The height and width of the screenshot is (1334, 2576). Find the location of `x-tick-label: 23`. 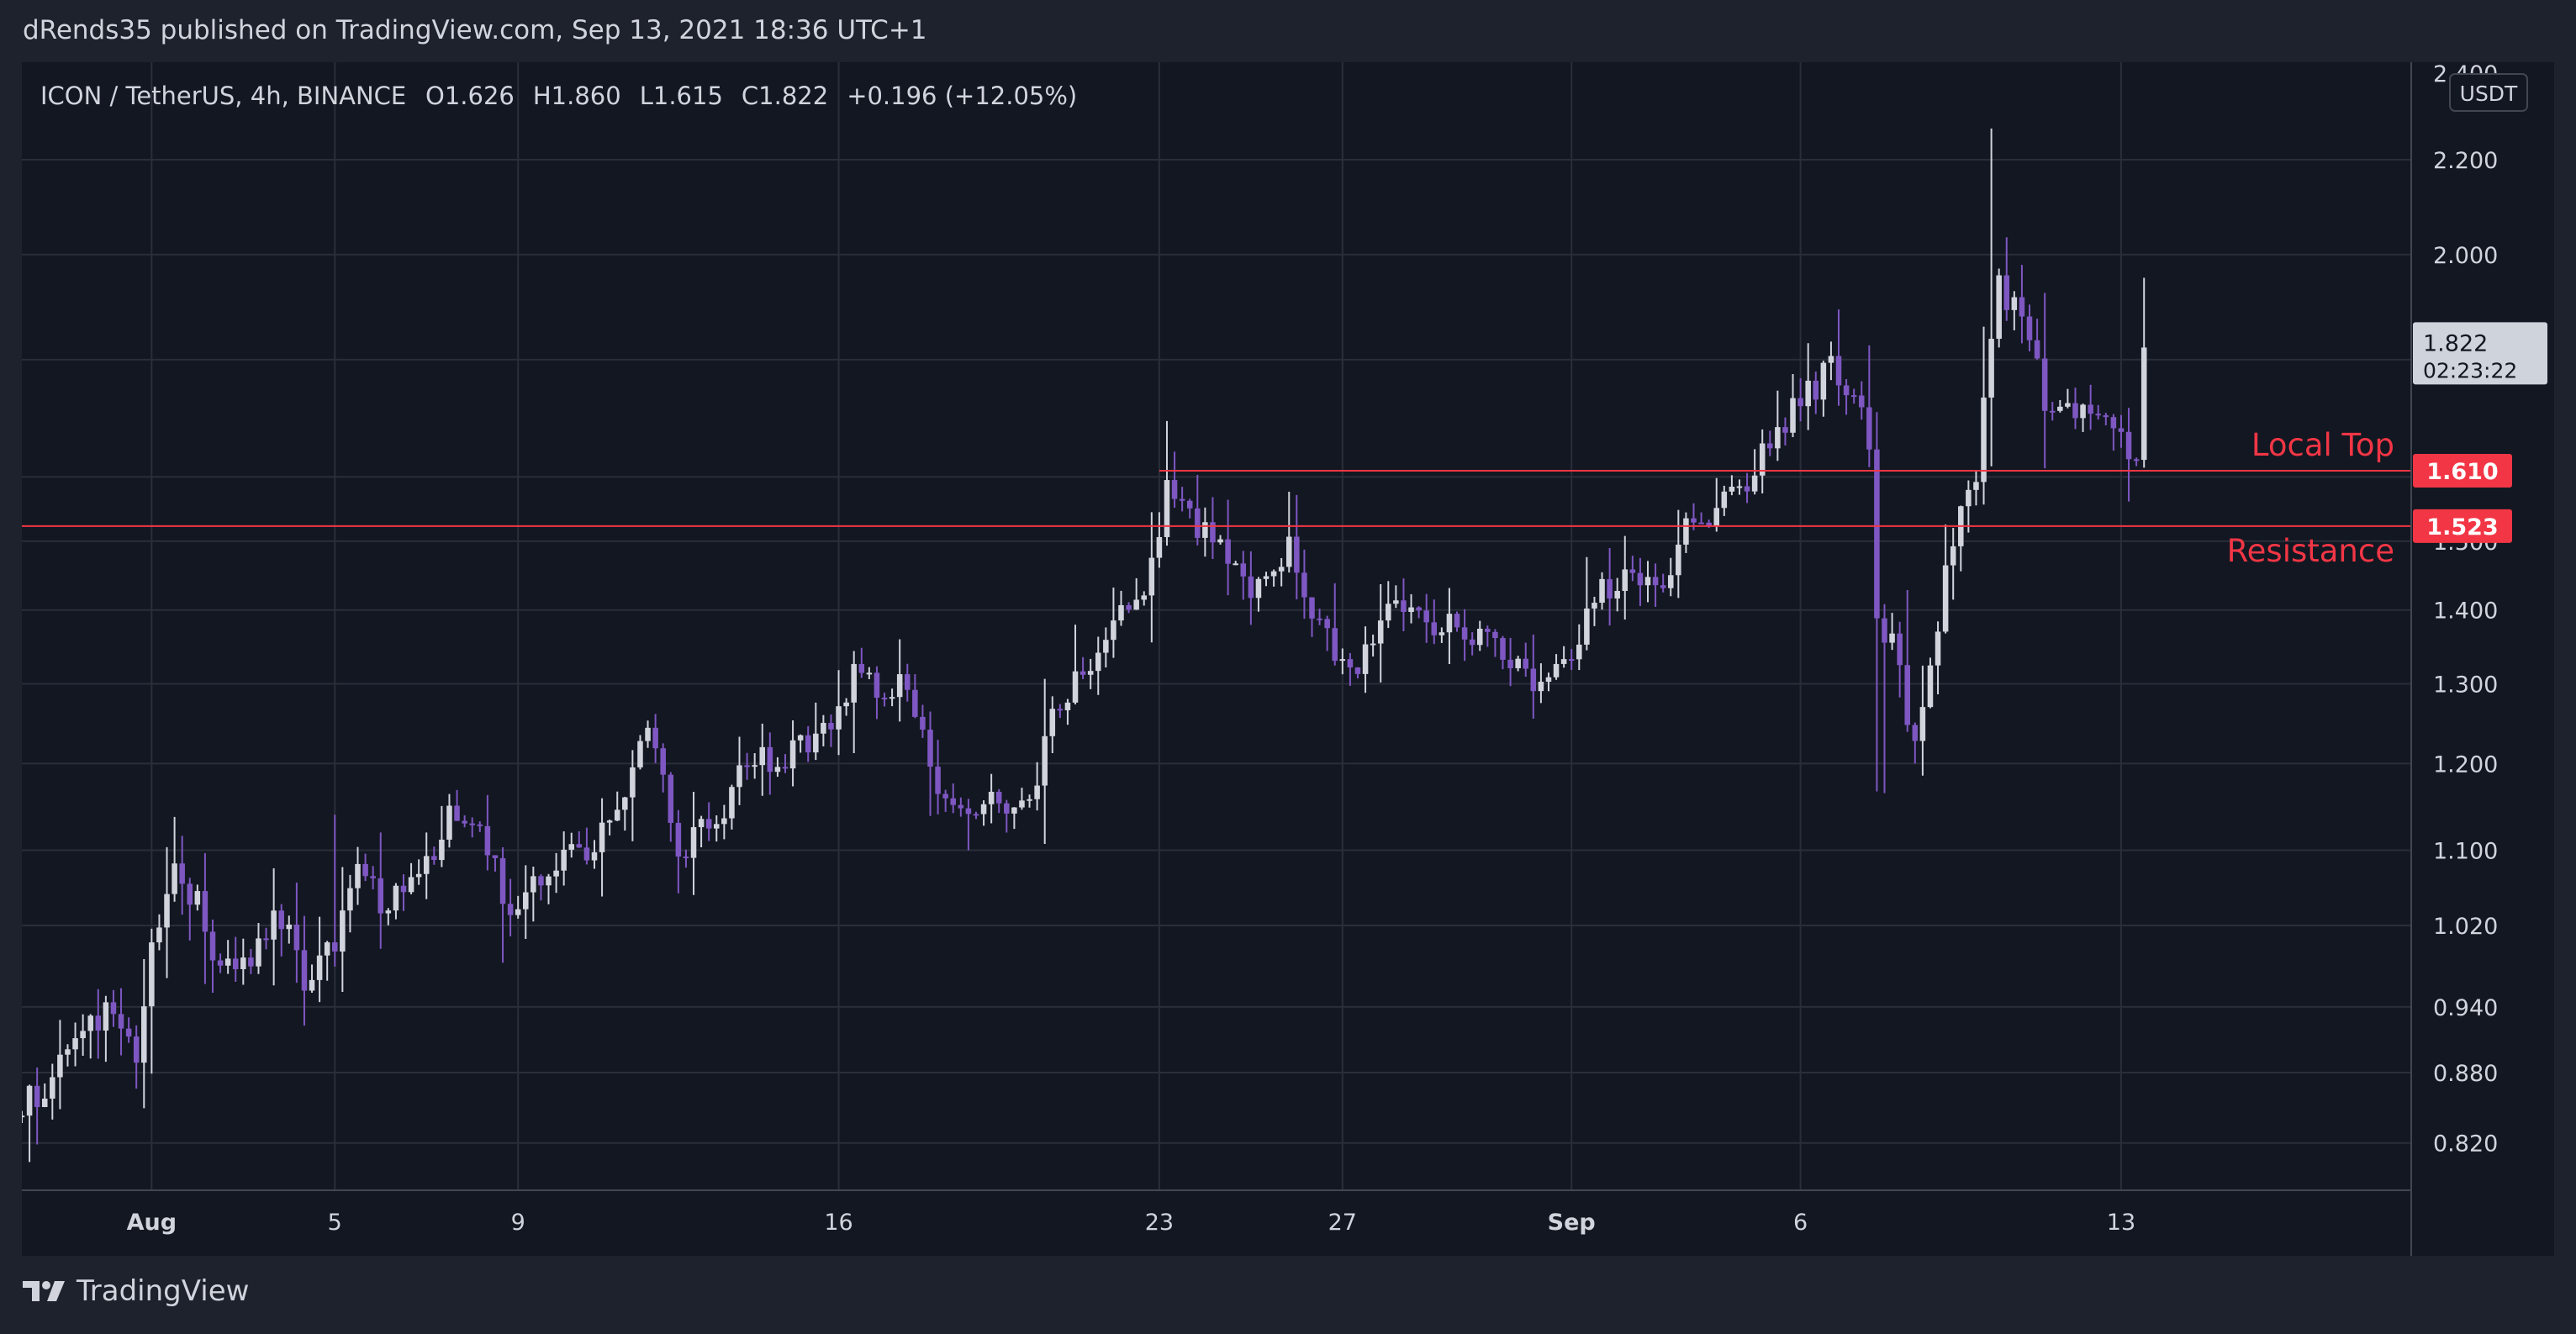

x-tick-label: 23 is located at coordinates (1159, 1223).